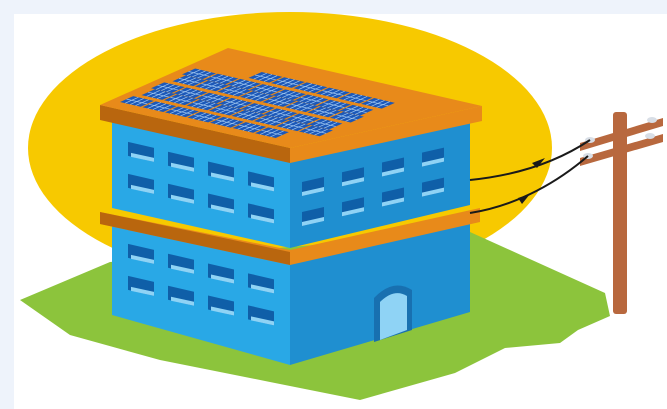  I want to click on lower-wall-front, so click(201, 292).